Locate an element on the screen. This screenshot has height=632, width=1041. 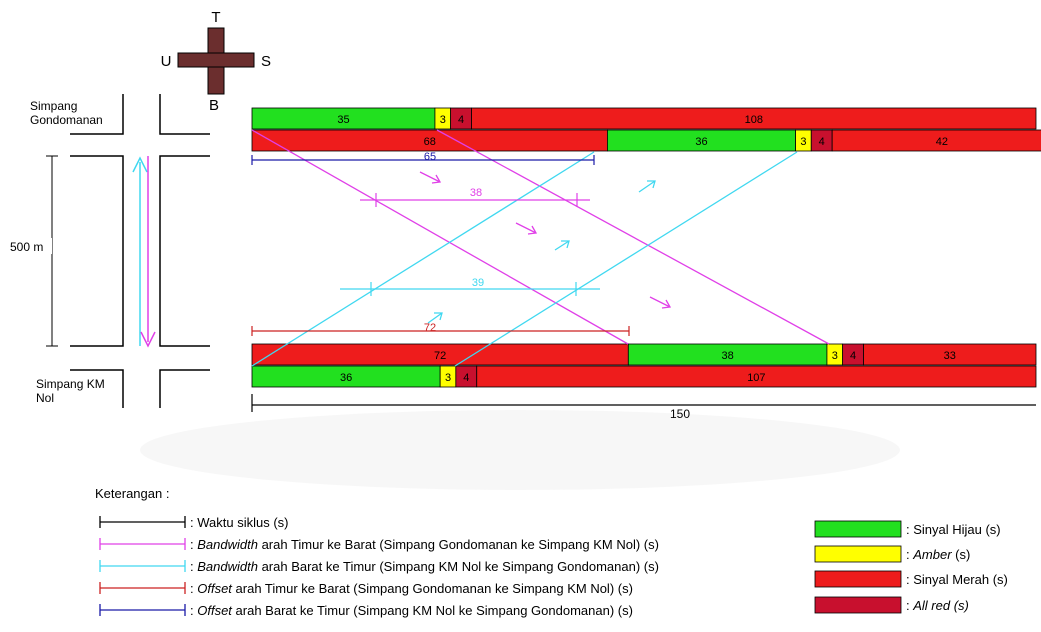
legend-box-label: : Sinyal Merah (s) is located at coordinates (957, 579).